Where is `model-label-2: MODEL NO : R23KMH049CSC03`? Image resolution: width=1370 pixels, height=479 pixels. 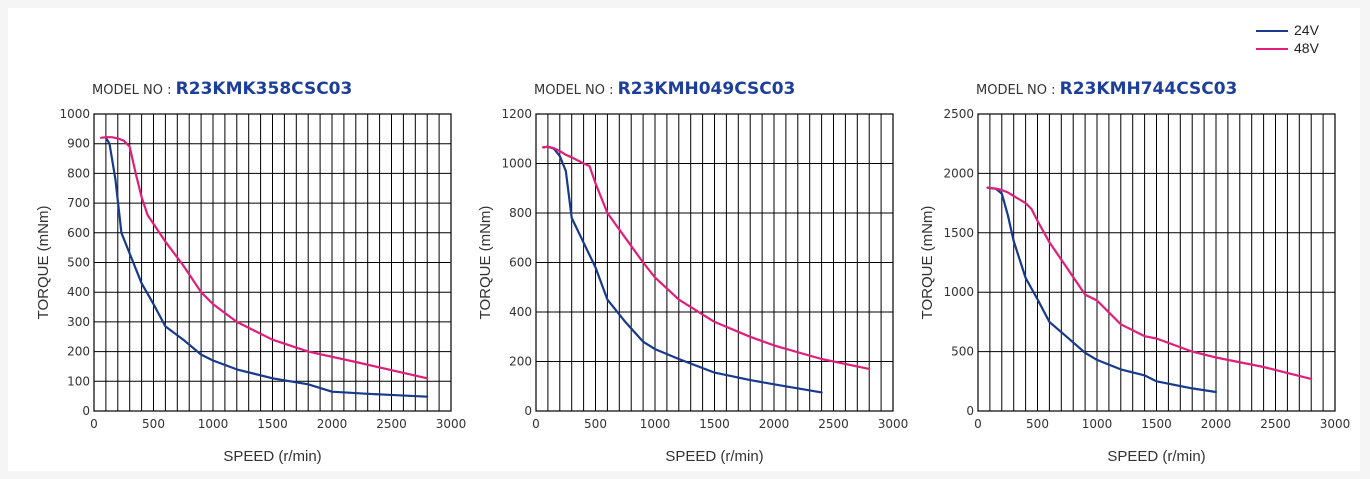 model-label-2: MODEL NO : R23KMH049CSC03 is located at coordinates (664, 89).